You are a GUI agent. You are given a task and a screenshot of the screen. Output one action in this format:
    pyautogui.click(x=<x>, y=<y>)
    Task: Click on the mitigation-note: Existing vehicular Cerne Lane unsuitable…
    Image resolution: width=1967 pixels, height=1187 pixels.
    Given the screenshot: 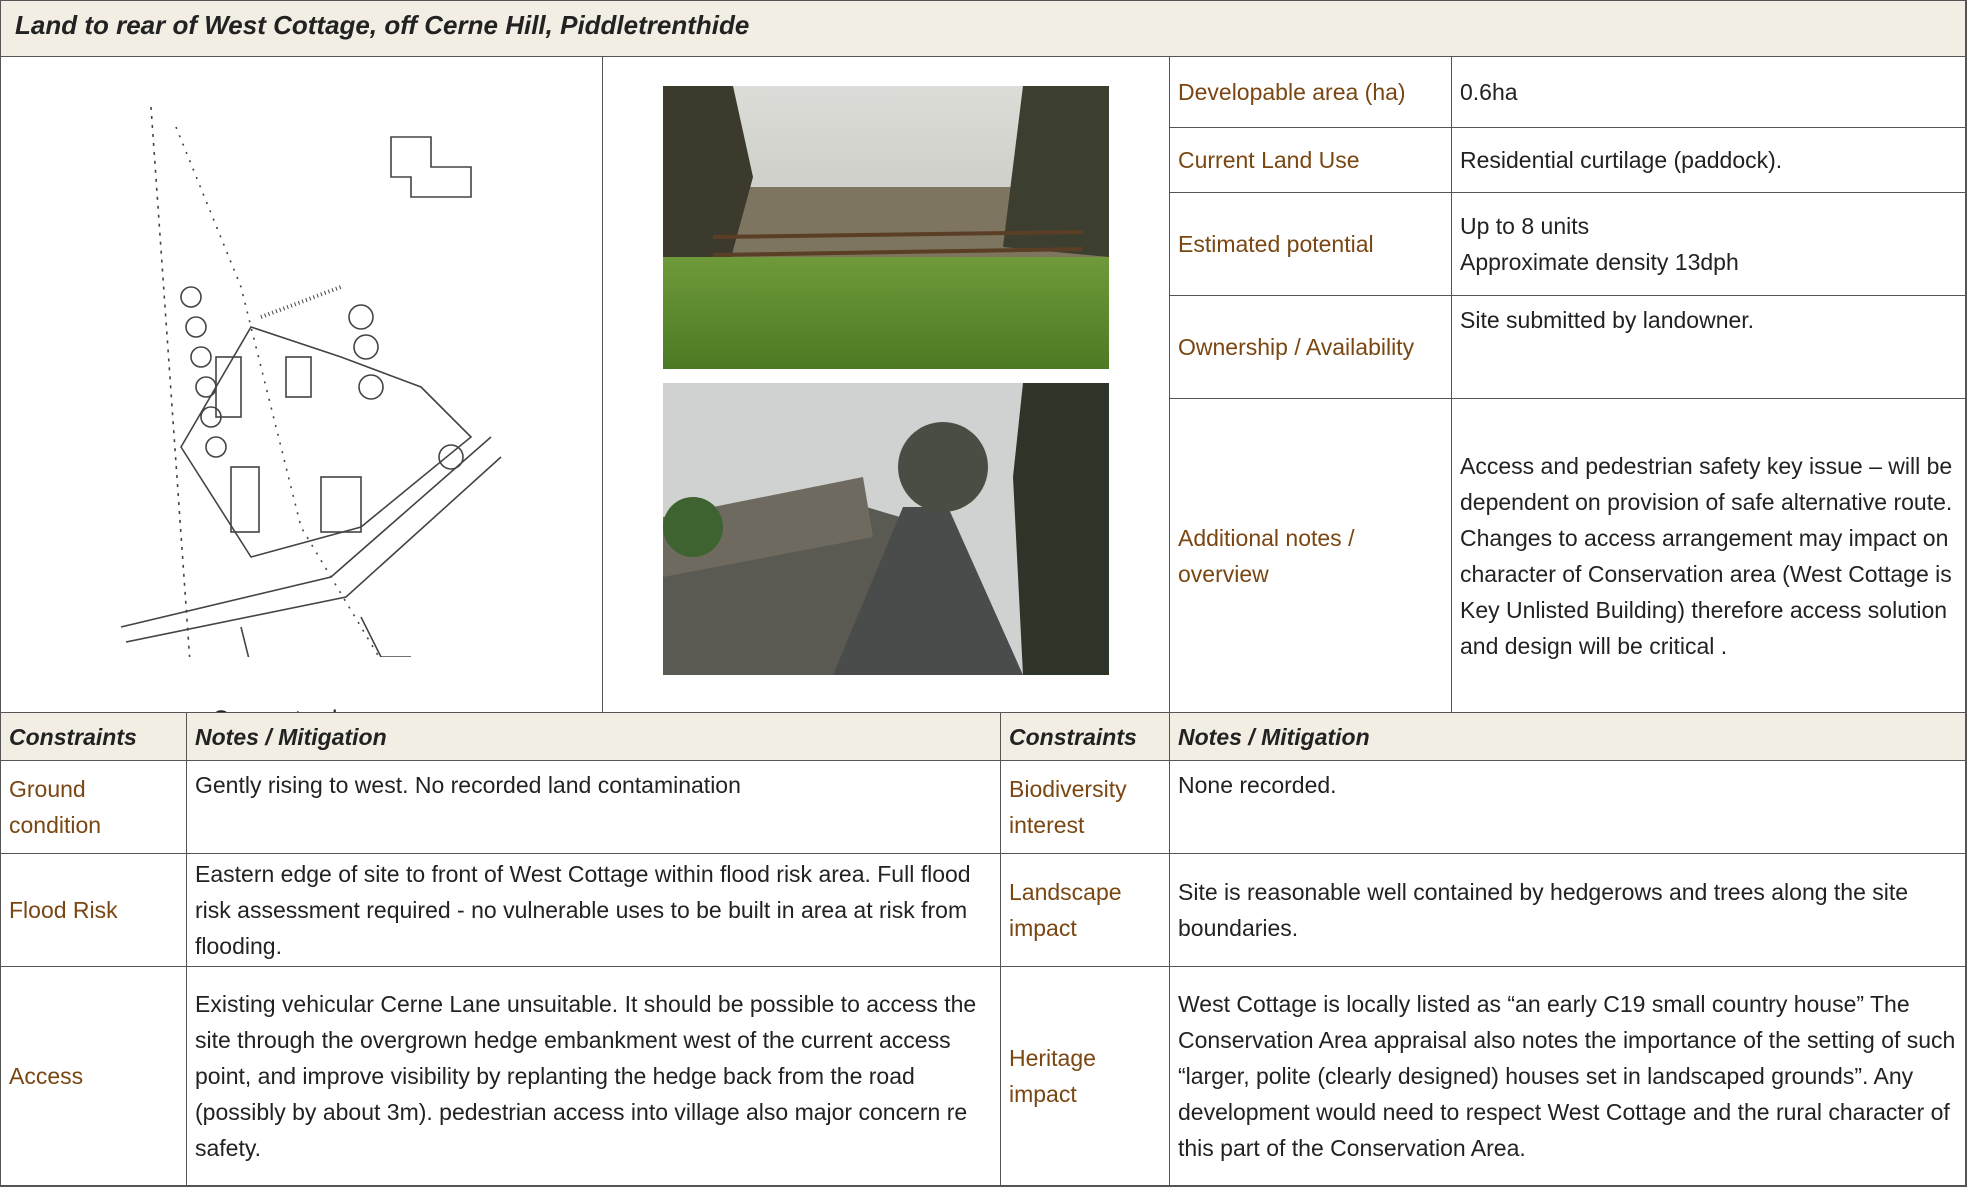 What is the action you would take?
    pyautogui.click(x=594, y=1076)
    